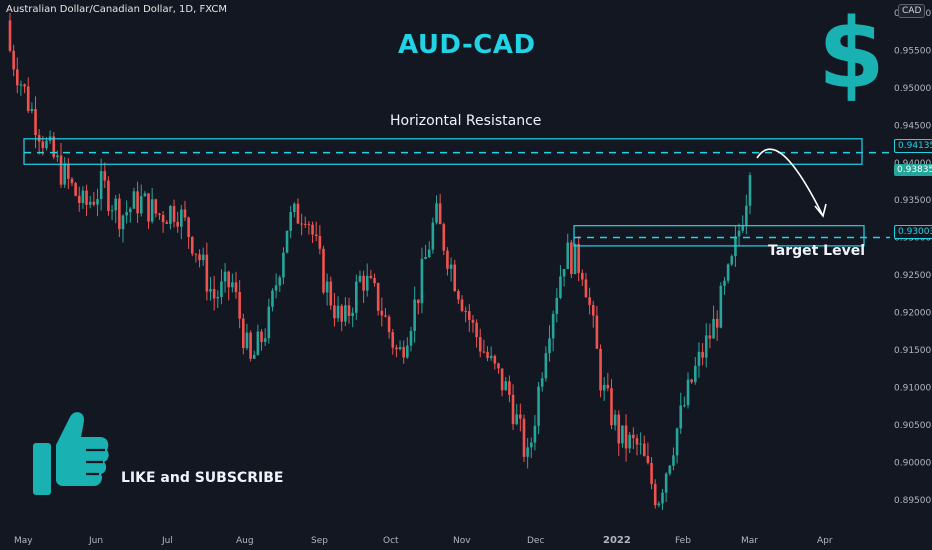 The width and height of the screenshot is (932, 550). I want to click on time-tick-label: 2022, so click(617, 540).